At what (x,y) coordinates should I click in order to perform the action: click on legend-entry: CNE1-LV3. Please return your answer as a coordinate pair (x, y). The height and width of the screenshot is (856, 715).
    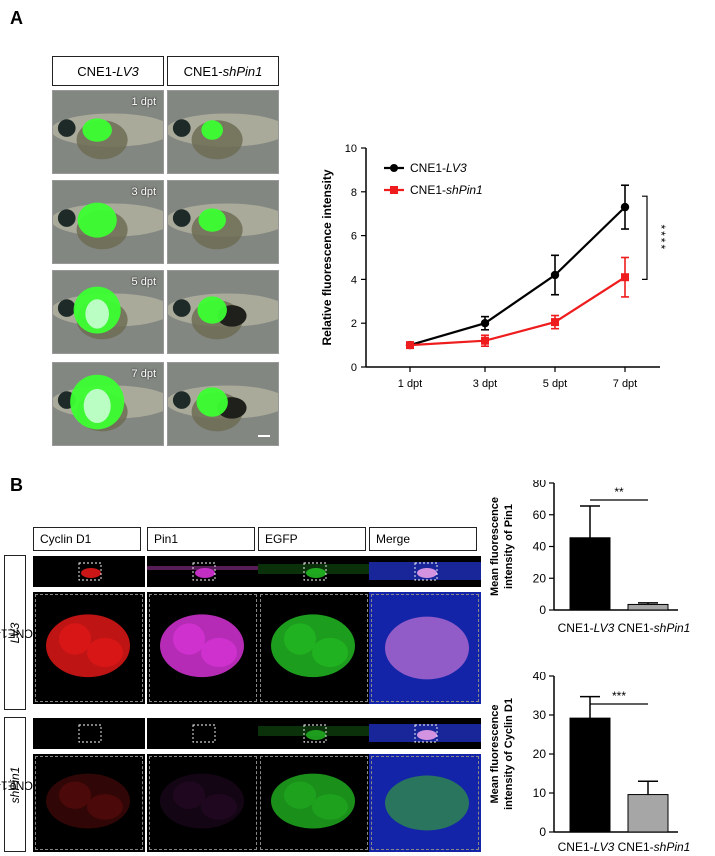
    Looking at the image, I should click on (425, 168).